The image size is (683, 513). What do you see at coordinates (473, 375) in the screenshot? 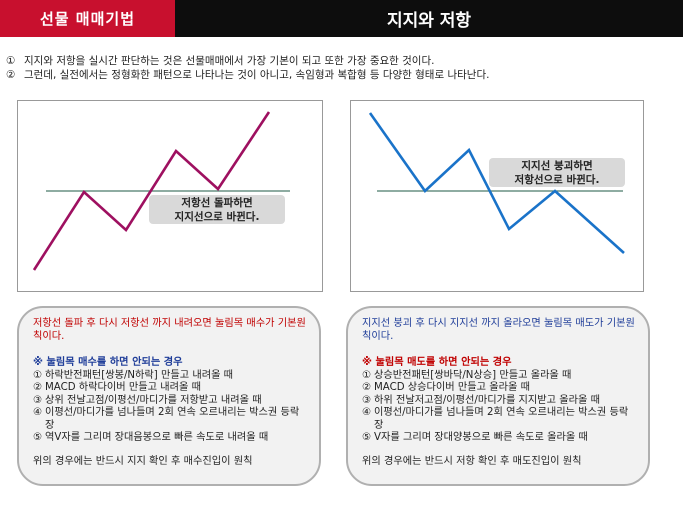
I see `item-text: 상승반전패턴[쌍바닥/N상승] 만들고 올라올 때` at bounding box center [473, 375].